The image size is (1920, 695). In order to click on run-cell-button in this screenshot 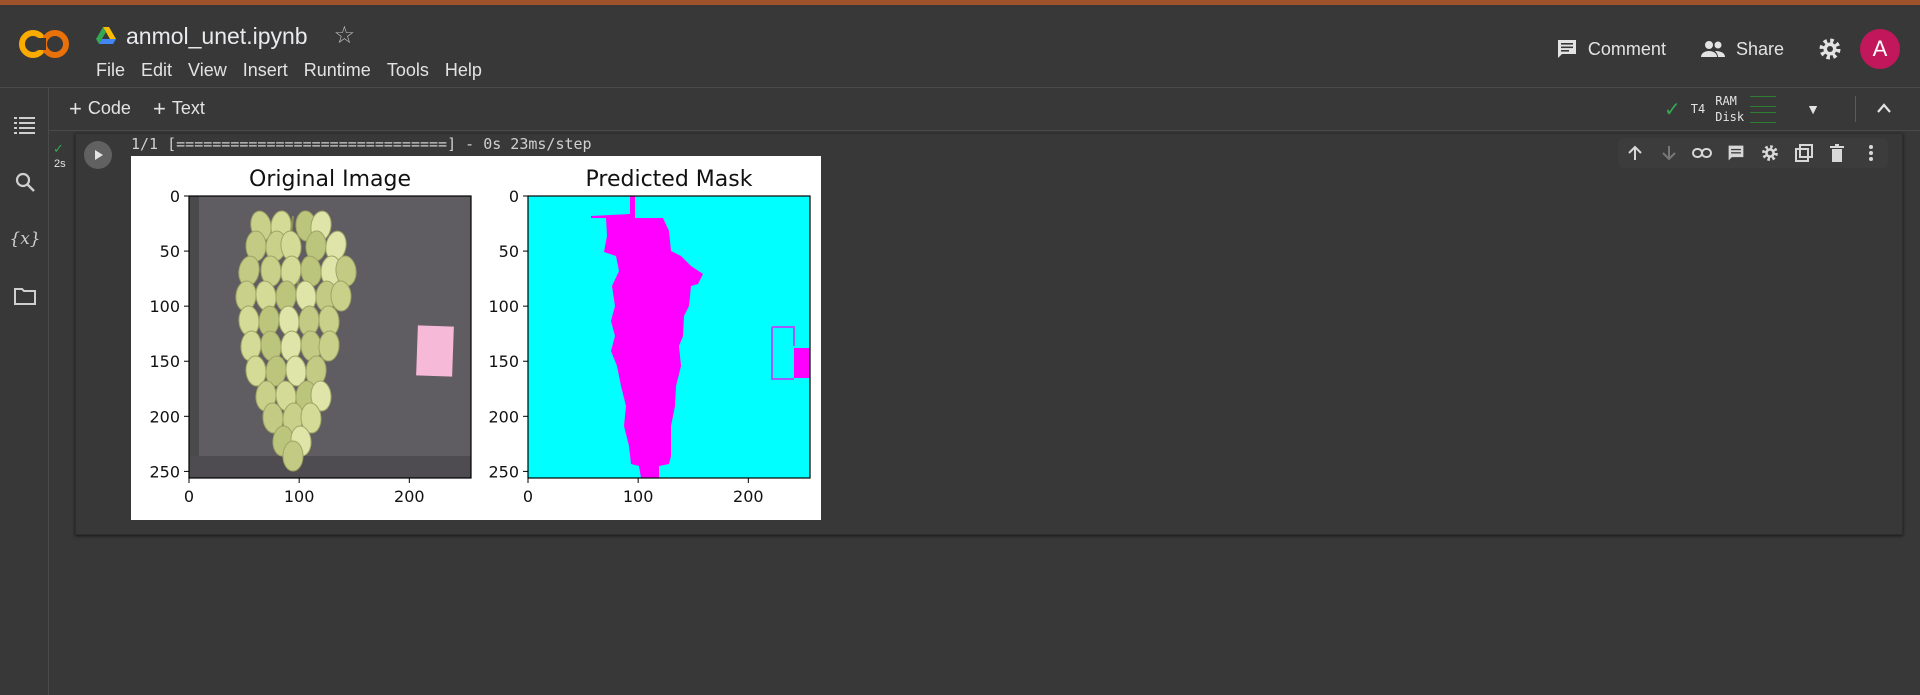, I will do `click(98, 155)`.